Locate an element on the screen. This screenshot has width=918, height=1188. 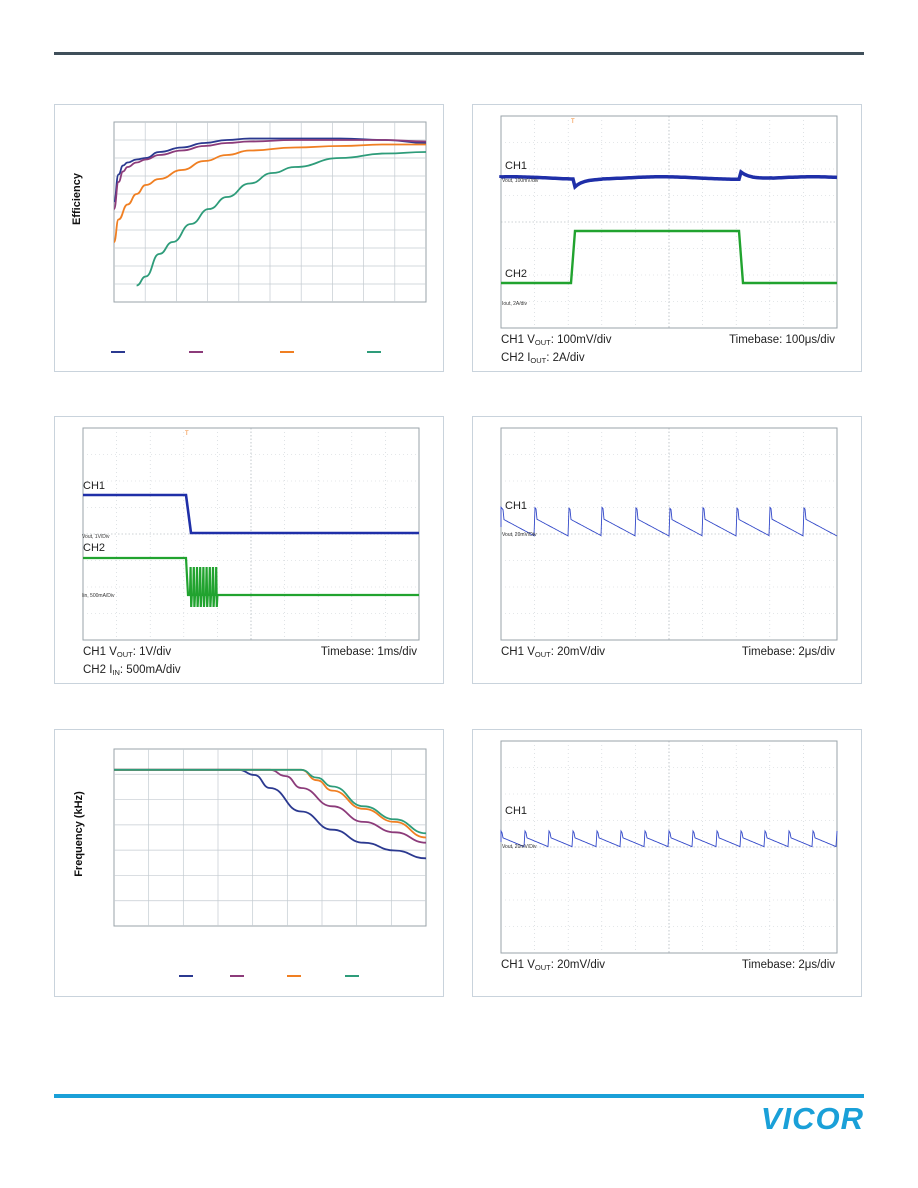
frequency-chart-panel: Frequency (kHz) is located at coordinates (249, 863).